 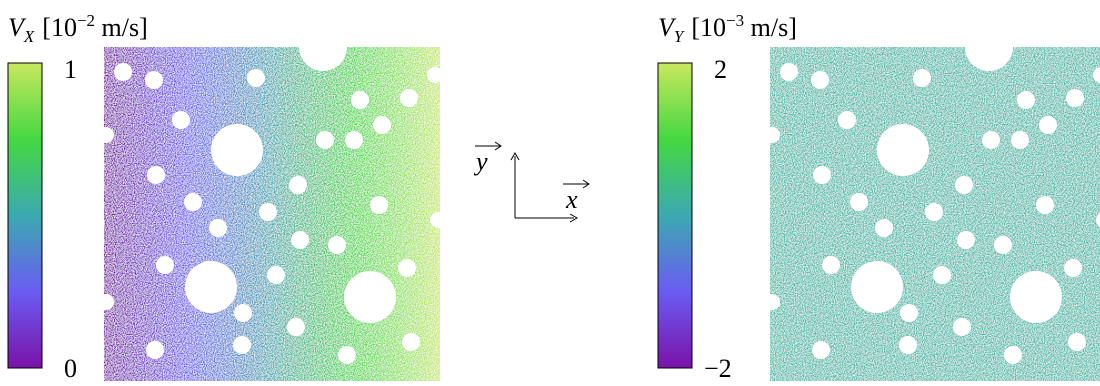 What do you see at coordinates (70, 367) in the screenshot?
I see `colorbar-tick-label: 0` at bounding box center [70, 367].